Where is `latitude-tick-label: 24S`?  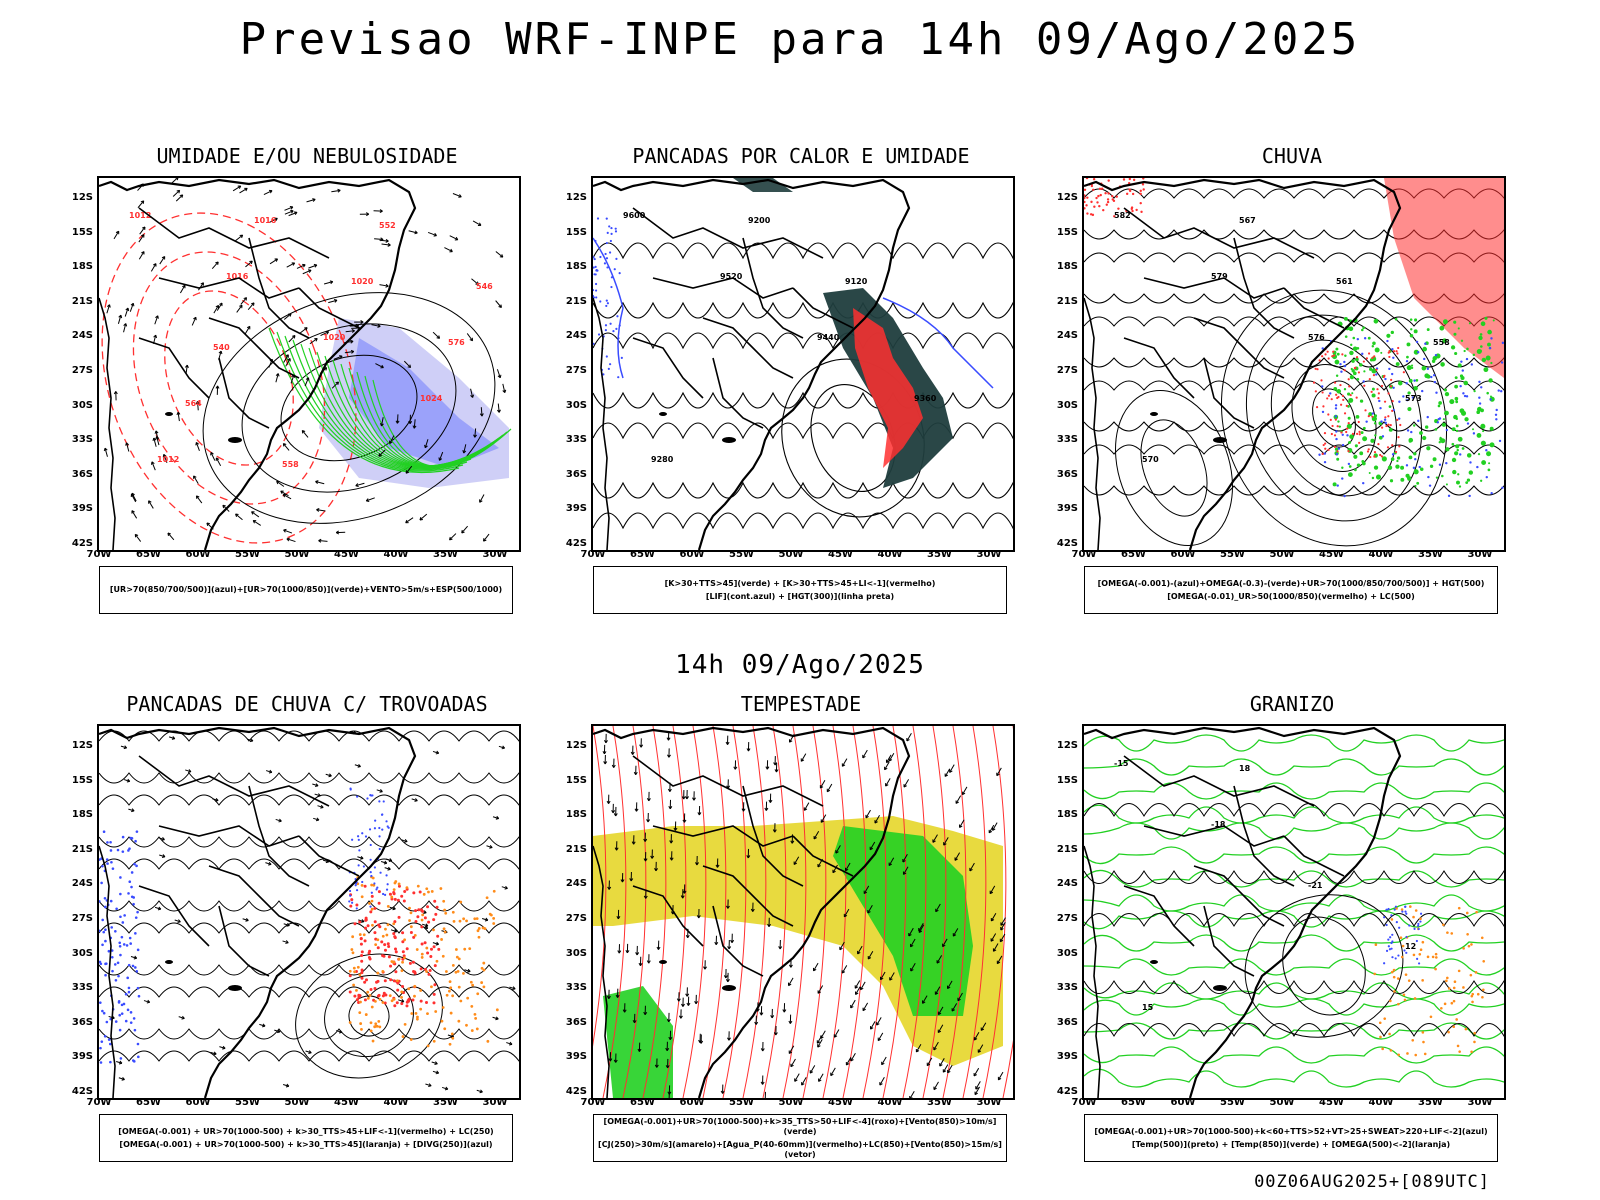 latitude-tick-label: 24S is located at coordinates (82, 336).